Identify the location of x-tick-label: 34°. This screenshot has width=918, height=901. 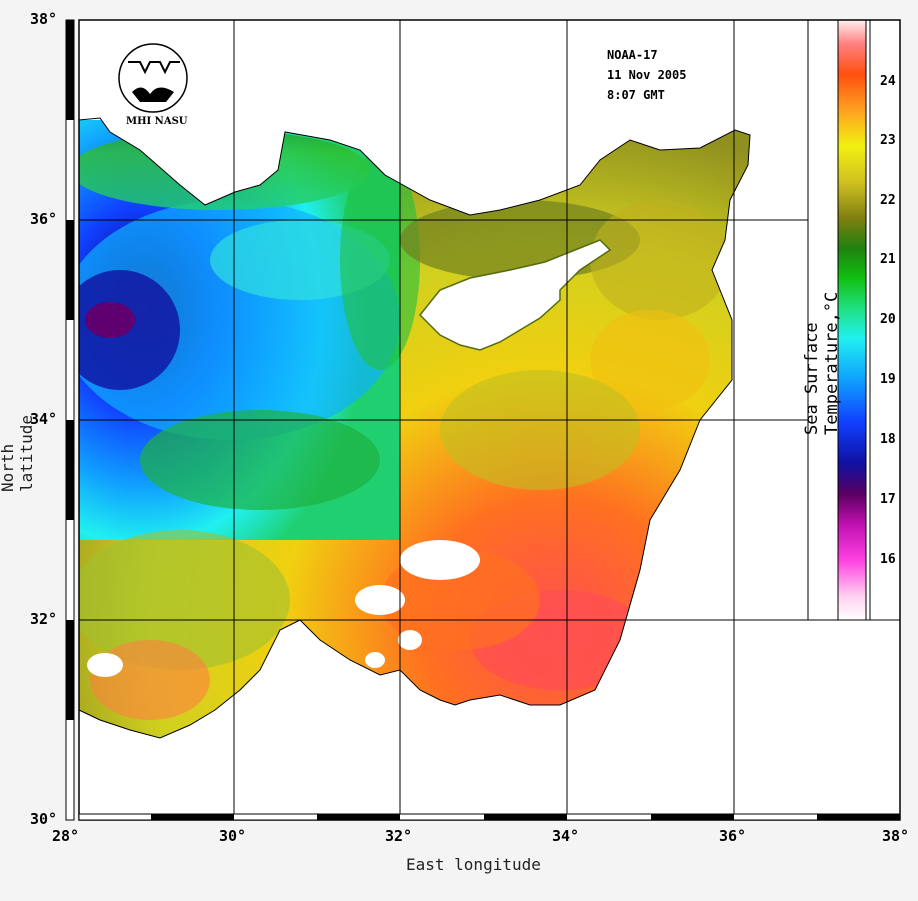
(566, 836).